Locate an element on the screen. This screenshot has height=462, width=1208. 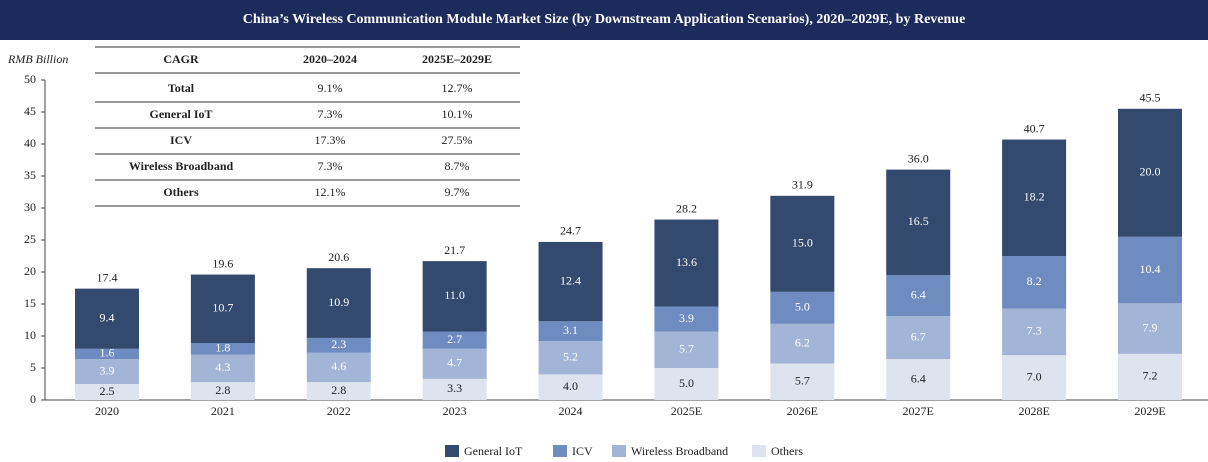
table-header: CAGR is located at coordinates (181, 59).